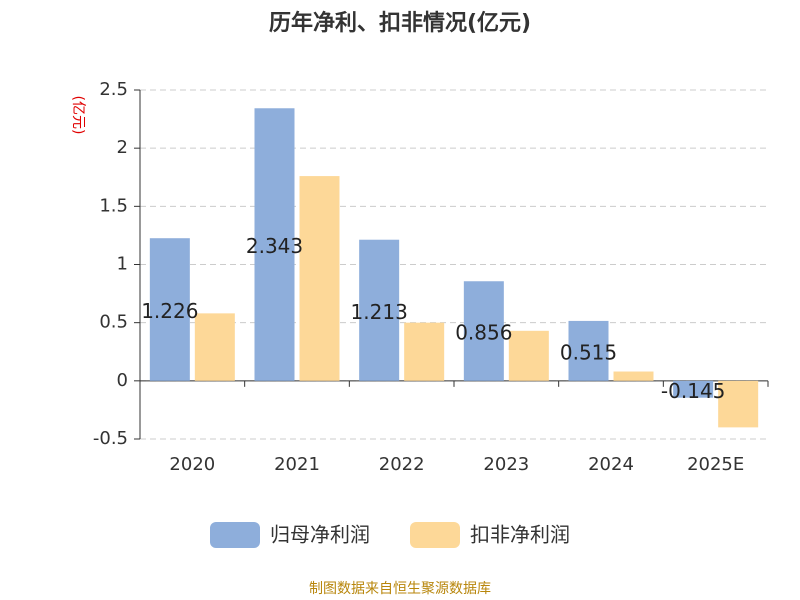  What do you see at coordinates (122, 147) in the screenshot?
I see `y-tick-label: 2` at bounding box center [122, 147].